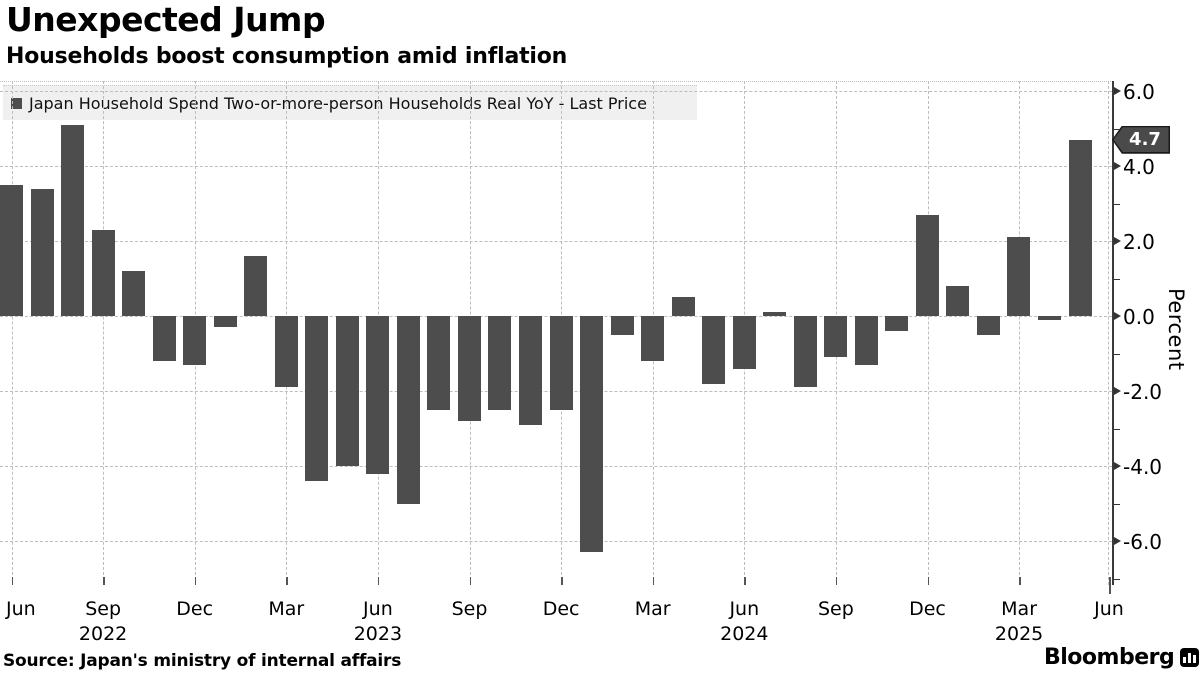 The image size is (1200, 675). Describe the element at coordinates (16, 103) in the screenshot. I see `legend-series-swatch` at that location.